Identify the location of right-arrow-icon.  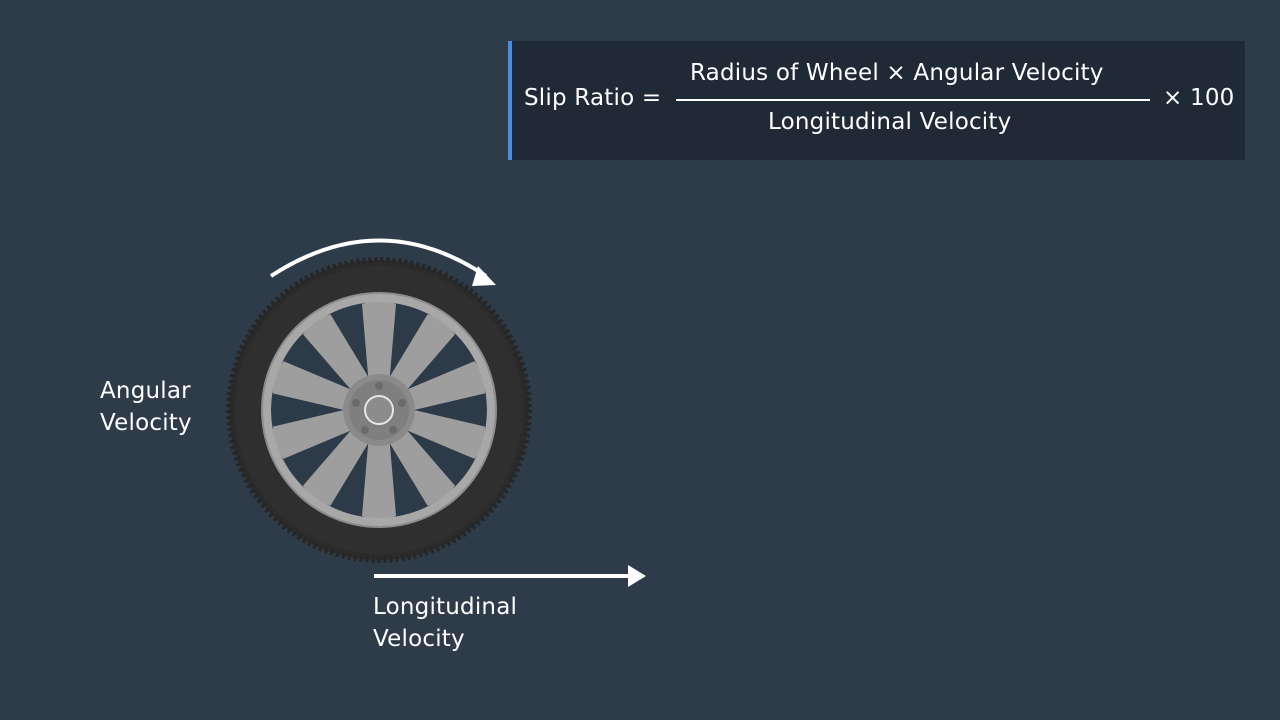
(510, 576).